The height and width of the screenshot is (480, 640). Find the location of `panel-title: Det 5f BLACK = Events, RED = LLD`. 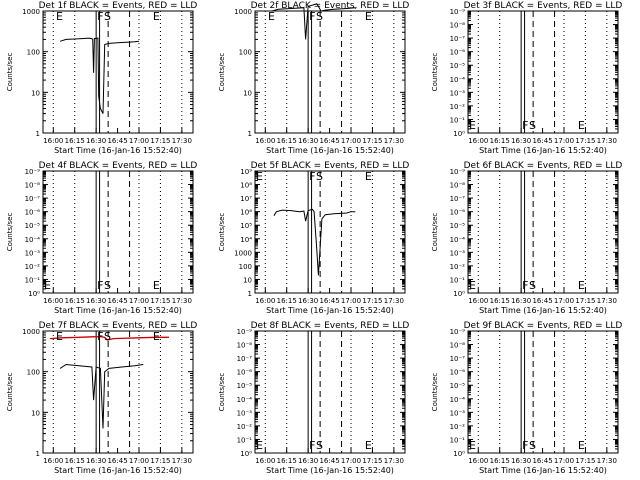

panel-title: Det 5f BLACK = Events, RED = LLD is located at coordinates (330, 166).